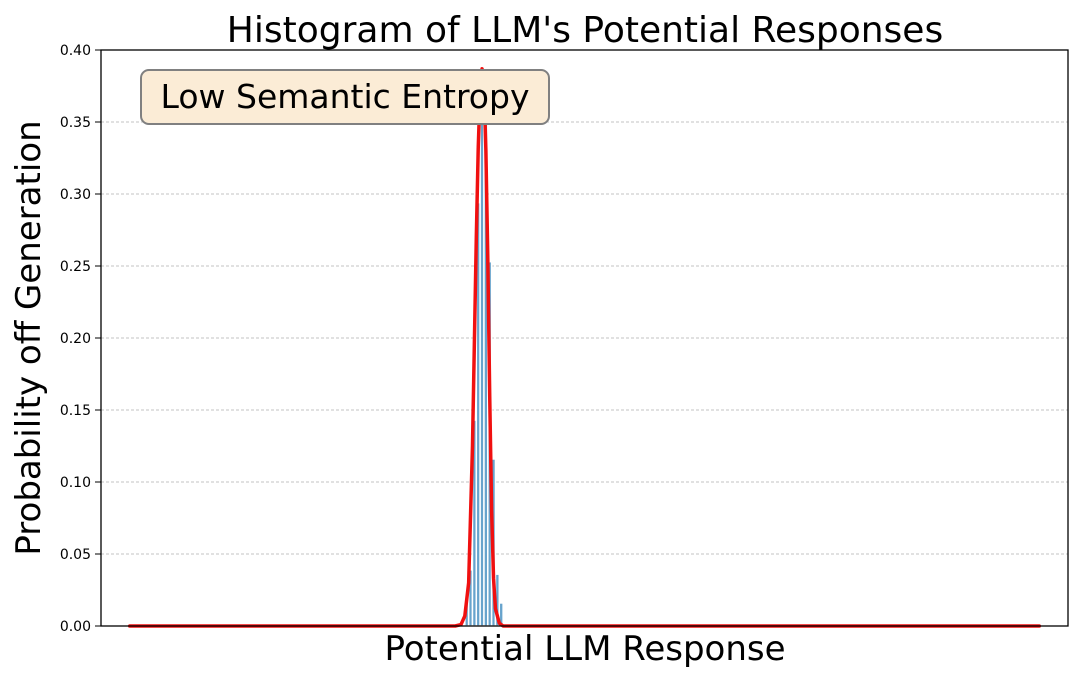  I want to click on y-tick-label: 0.10, so click(75, 483).